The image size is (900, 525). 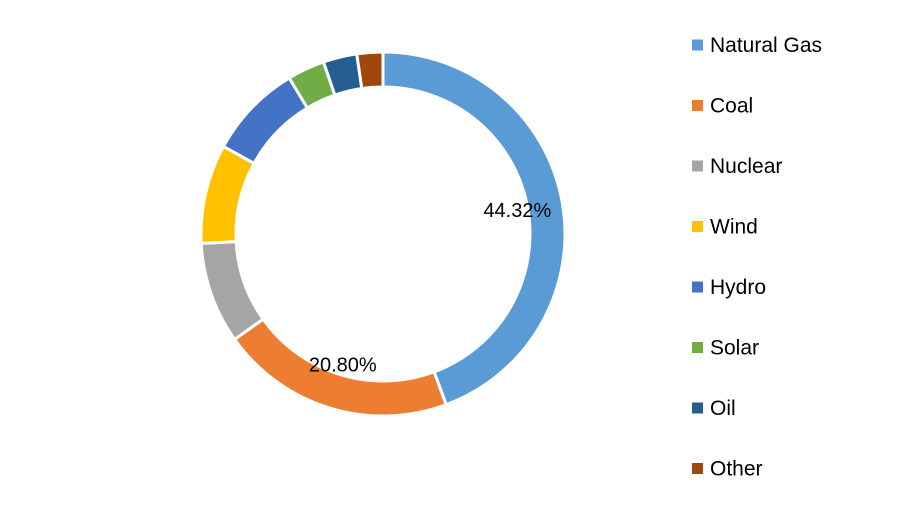 What do you see at coordinates (697, 226) in the screenshot?
I see `legend-swatch-wind` at bounding box center [697, 226].